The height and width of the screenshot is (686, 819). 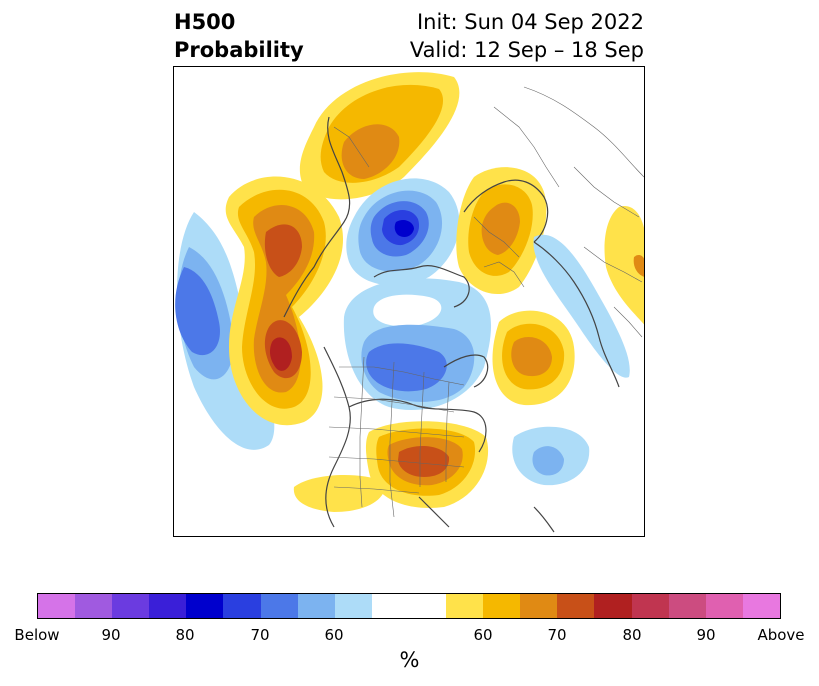 What do you see at coordinates (551, 456) in the screenshot?
I see `atlantic-below-anomaly` at bounding box center [551, 456].